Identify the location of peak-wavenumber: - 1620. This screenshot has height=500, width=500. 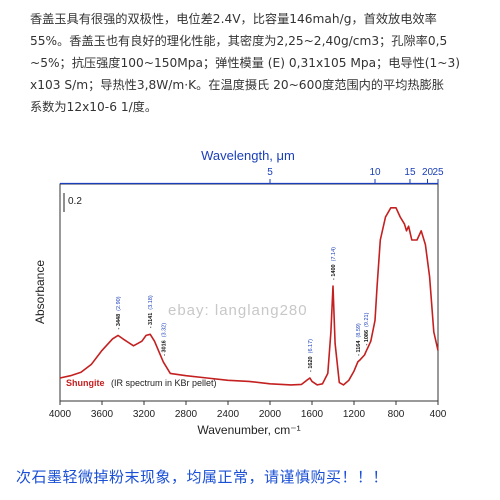
(311, 364).